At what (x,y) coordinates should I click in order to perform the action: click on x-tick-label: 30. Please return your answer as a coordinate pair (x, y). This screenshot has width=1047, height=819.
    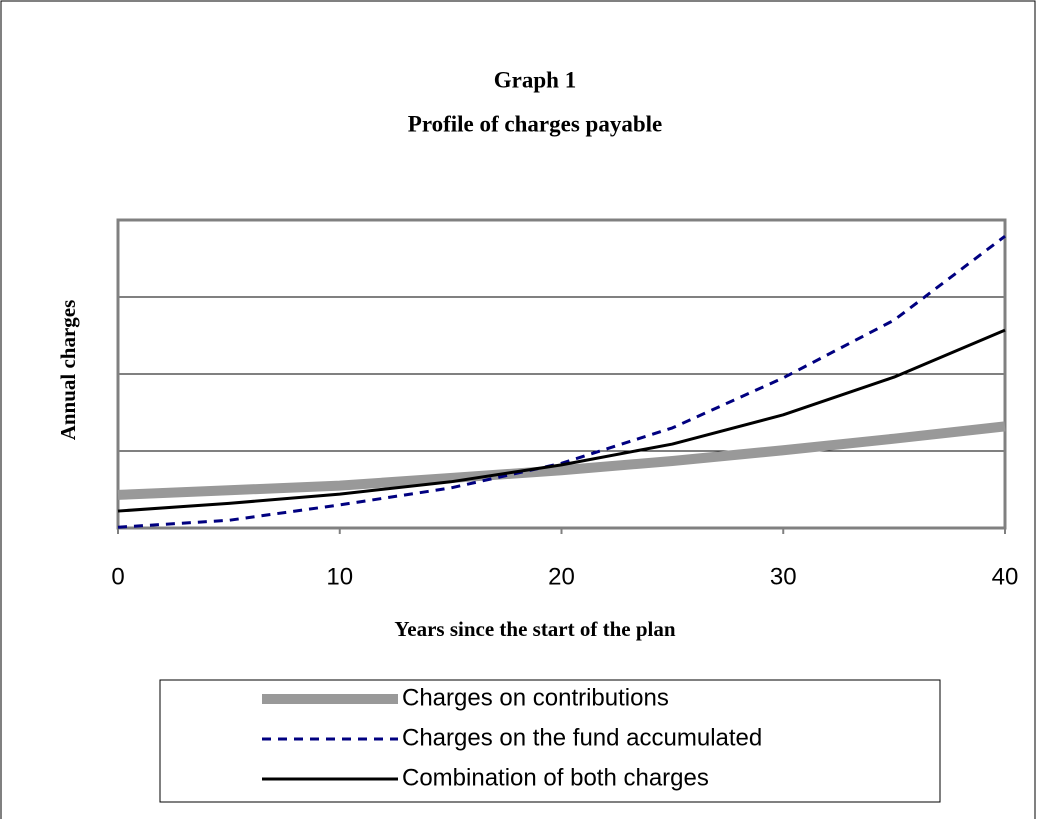
    Looking at the image, I should click on (783, 576).